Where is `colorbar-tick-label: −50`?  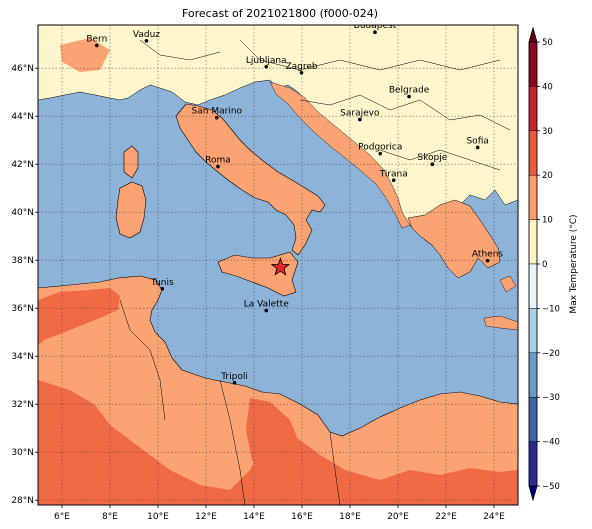 colorbar-tick-label: −50 is located at coordinates (551, 487).